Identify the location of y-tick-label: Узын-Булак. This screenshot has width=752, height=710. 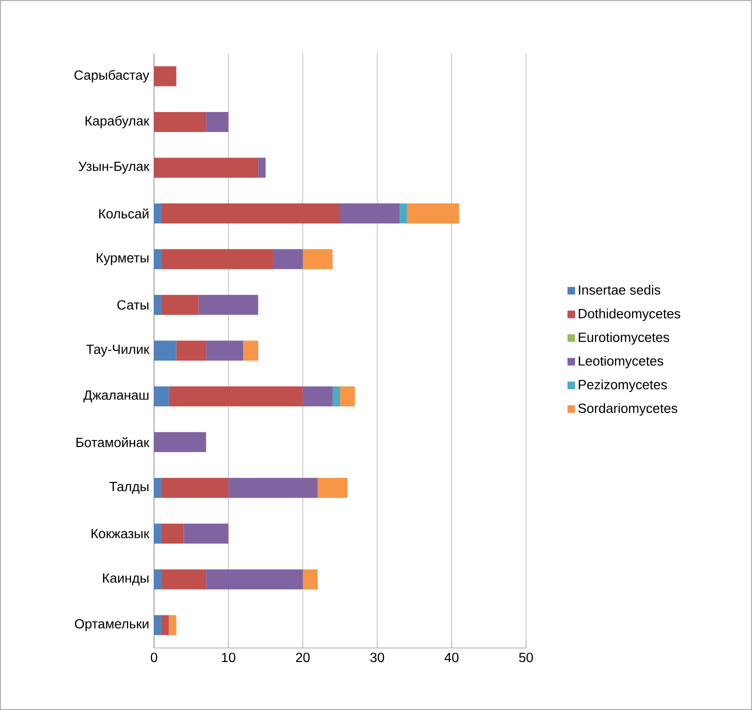
(114, 168).